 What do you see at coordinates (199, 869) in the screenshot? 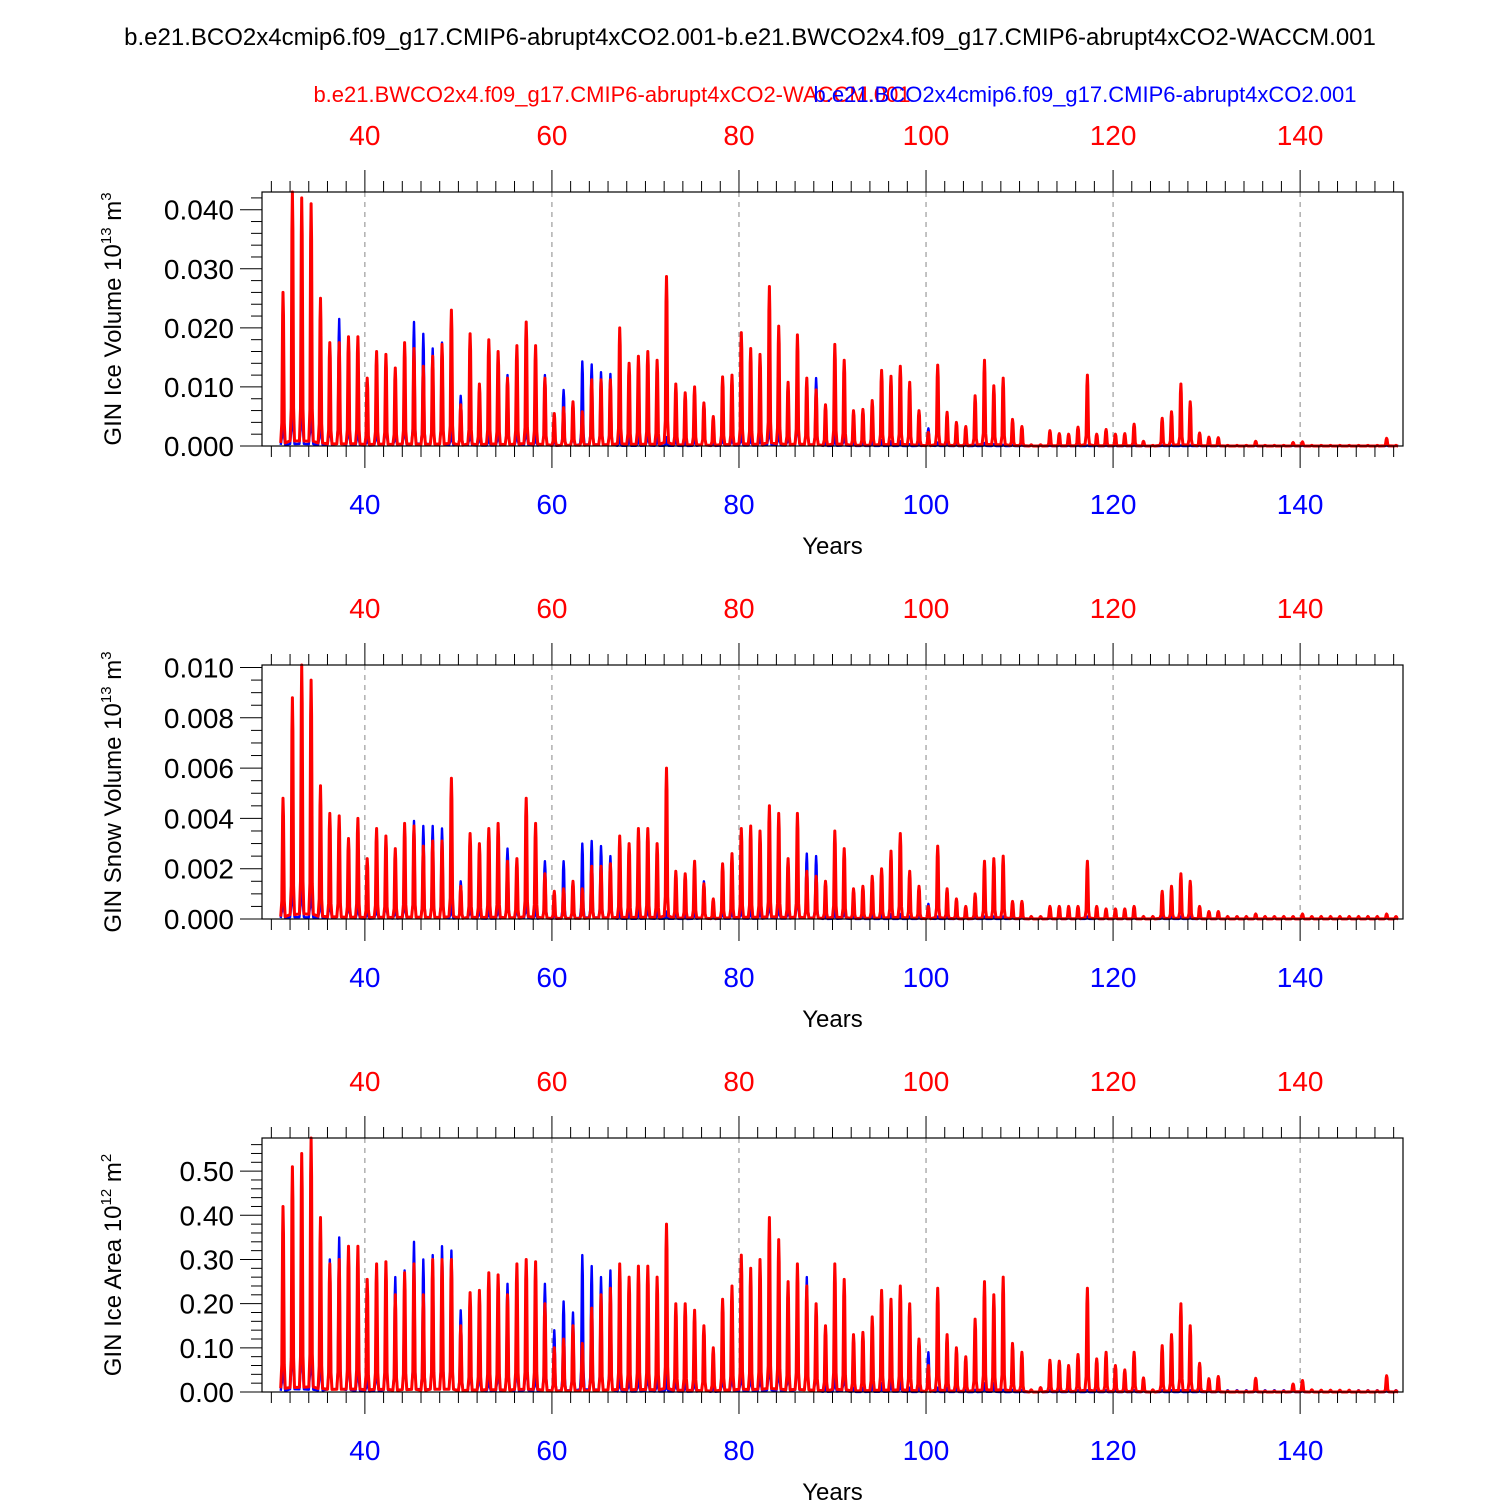
I see `y-tick-label: 0.002` at bounding box center [199, 869].